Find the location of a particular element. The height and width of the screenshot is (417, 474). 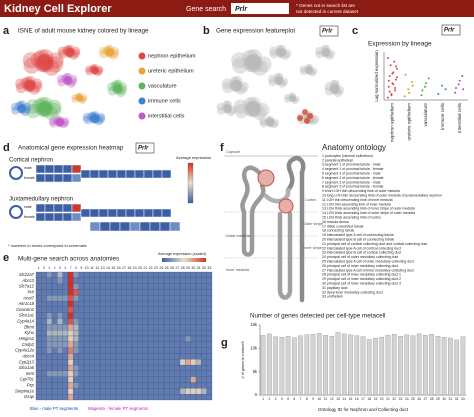

app-title: Kidney Cell Explorer is located at coordinates (58, 9).